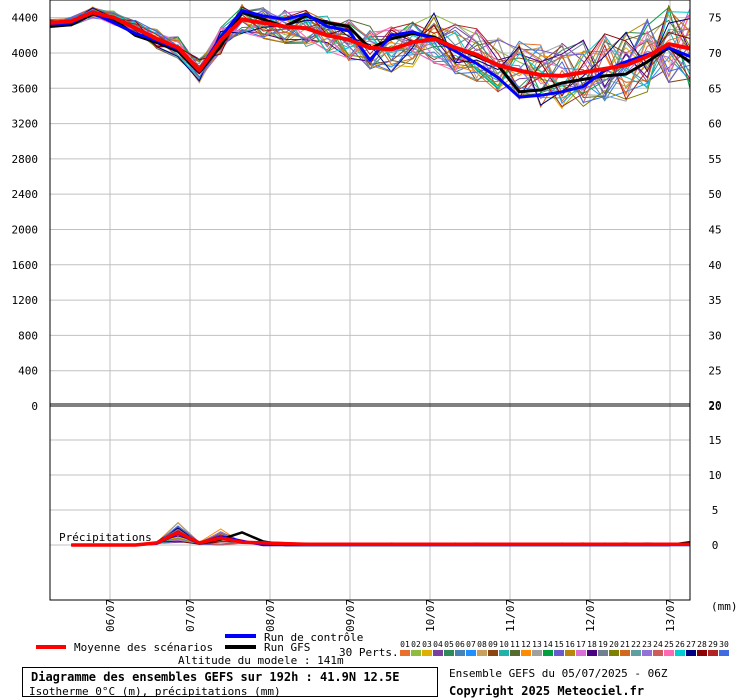 The width and height of the screenshot is (740, 700). I want to click on main-series-isotherm, so click(370, 54).